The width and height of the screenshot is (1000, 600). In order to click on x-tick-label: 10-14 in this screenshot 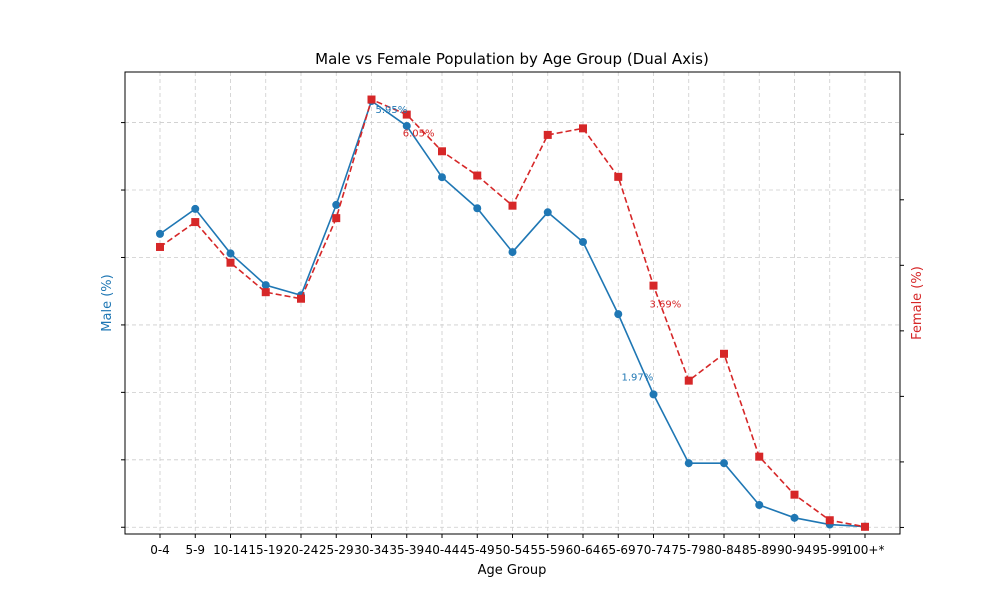, I will do `click(230, 550)`.